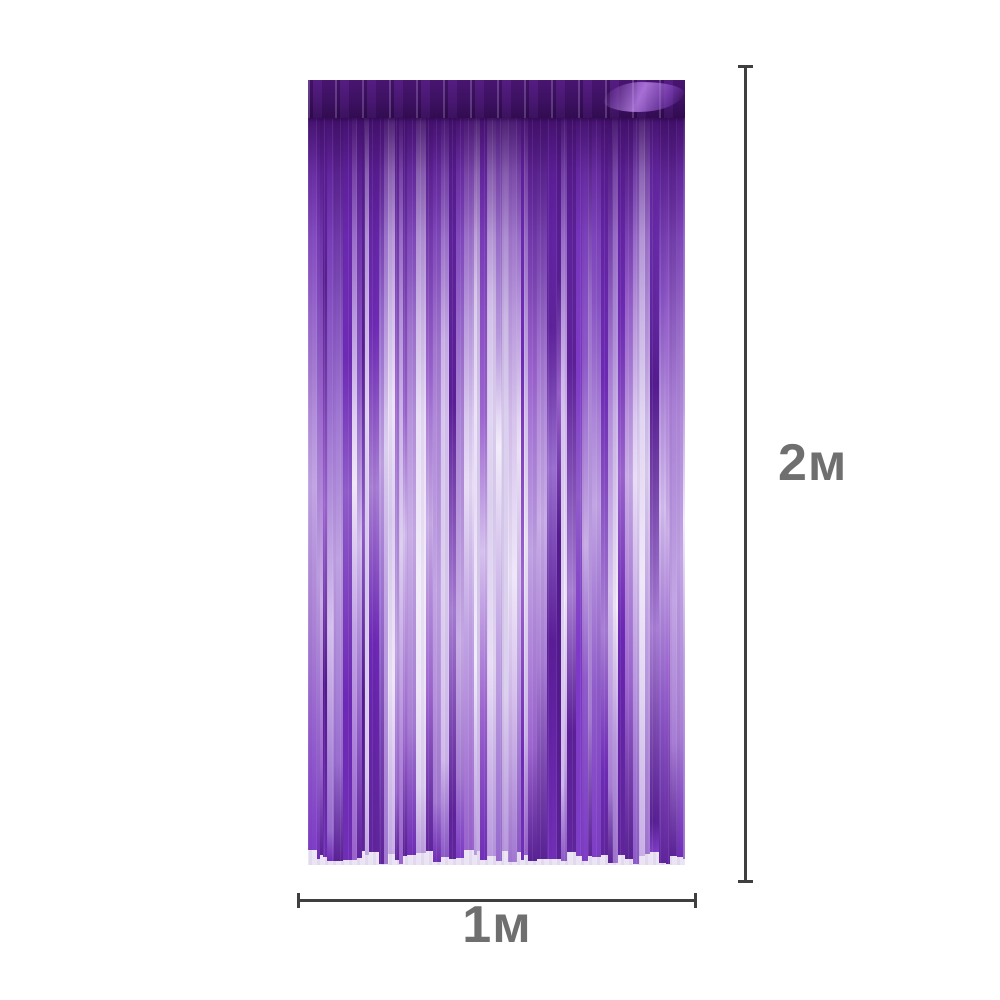 This screenshot has width=1000, height=1000. Describe the element at coordinates (745, 66) in the screenshot. I see `dimension-tick-top` at that location.